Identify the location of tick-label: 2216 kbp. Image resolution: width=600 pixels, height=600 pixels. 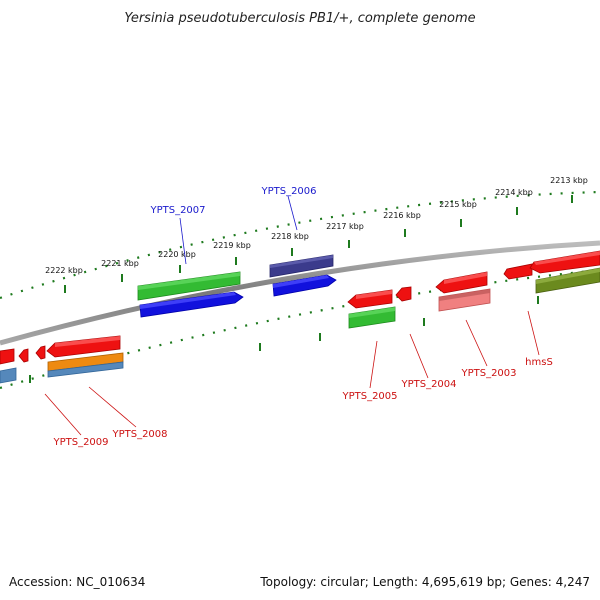
(402, 215).